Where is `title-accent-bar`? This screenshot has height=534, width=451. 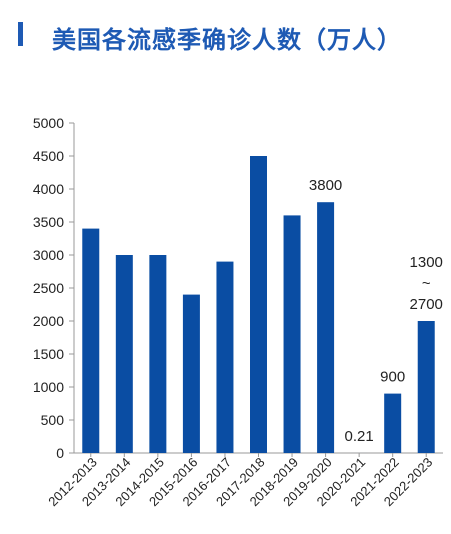
title-accent-bar is located at coordinates (20, 34).